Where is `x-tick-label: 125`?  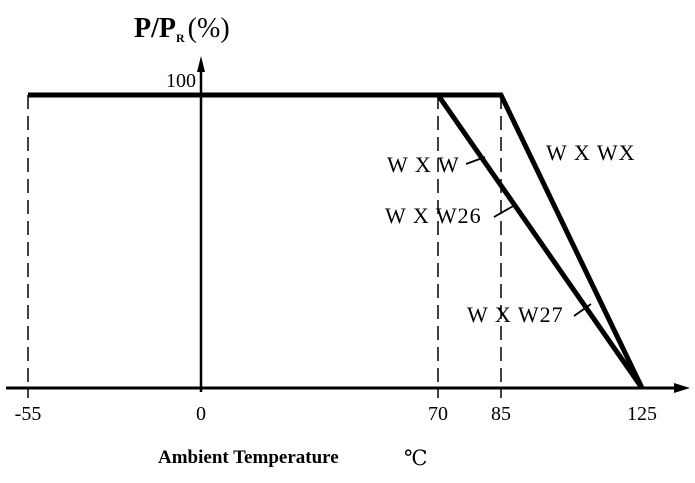
x-tick-label: 125 is located at coordinates (642, 414).